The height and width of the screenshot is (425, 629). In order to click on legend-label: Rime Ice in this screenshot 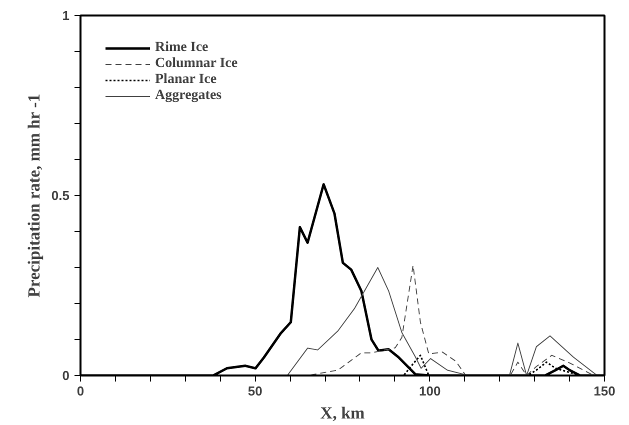, I will do `click(181, 48)`.